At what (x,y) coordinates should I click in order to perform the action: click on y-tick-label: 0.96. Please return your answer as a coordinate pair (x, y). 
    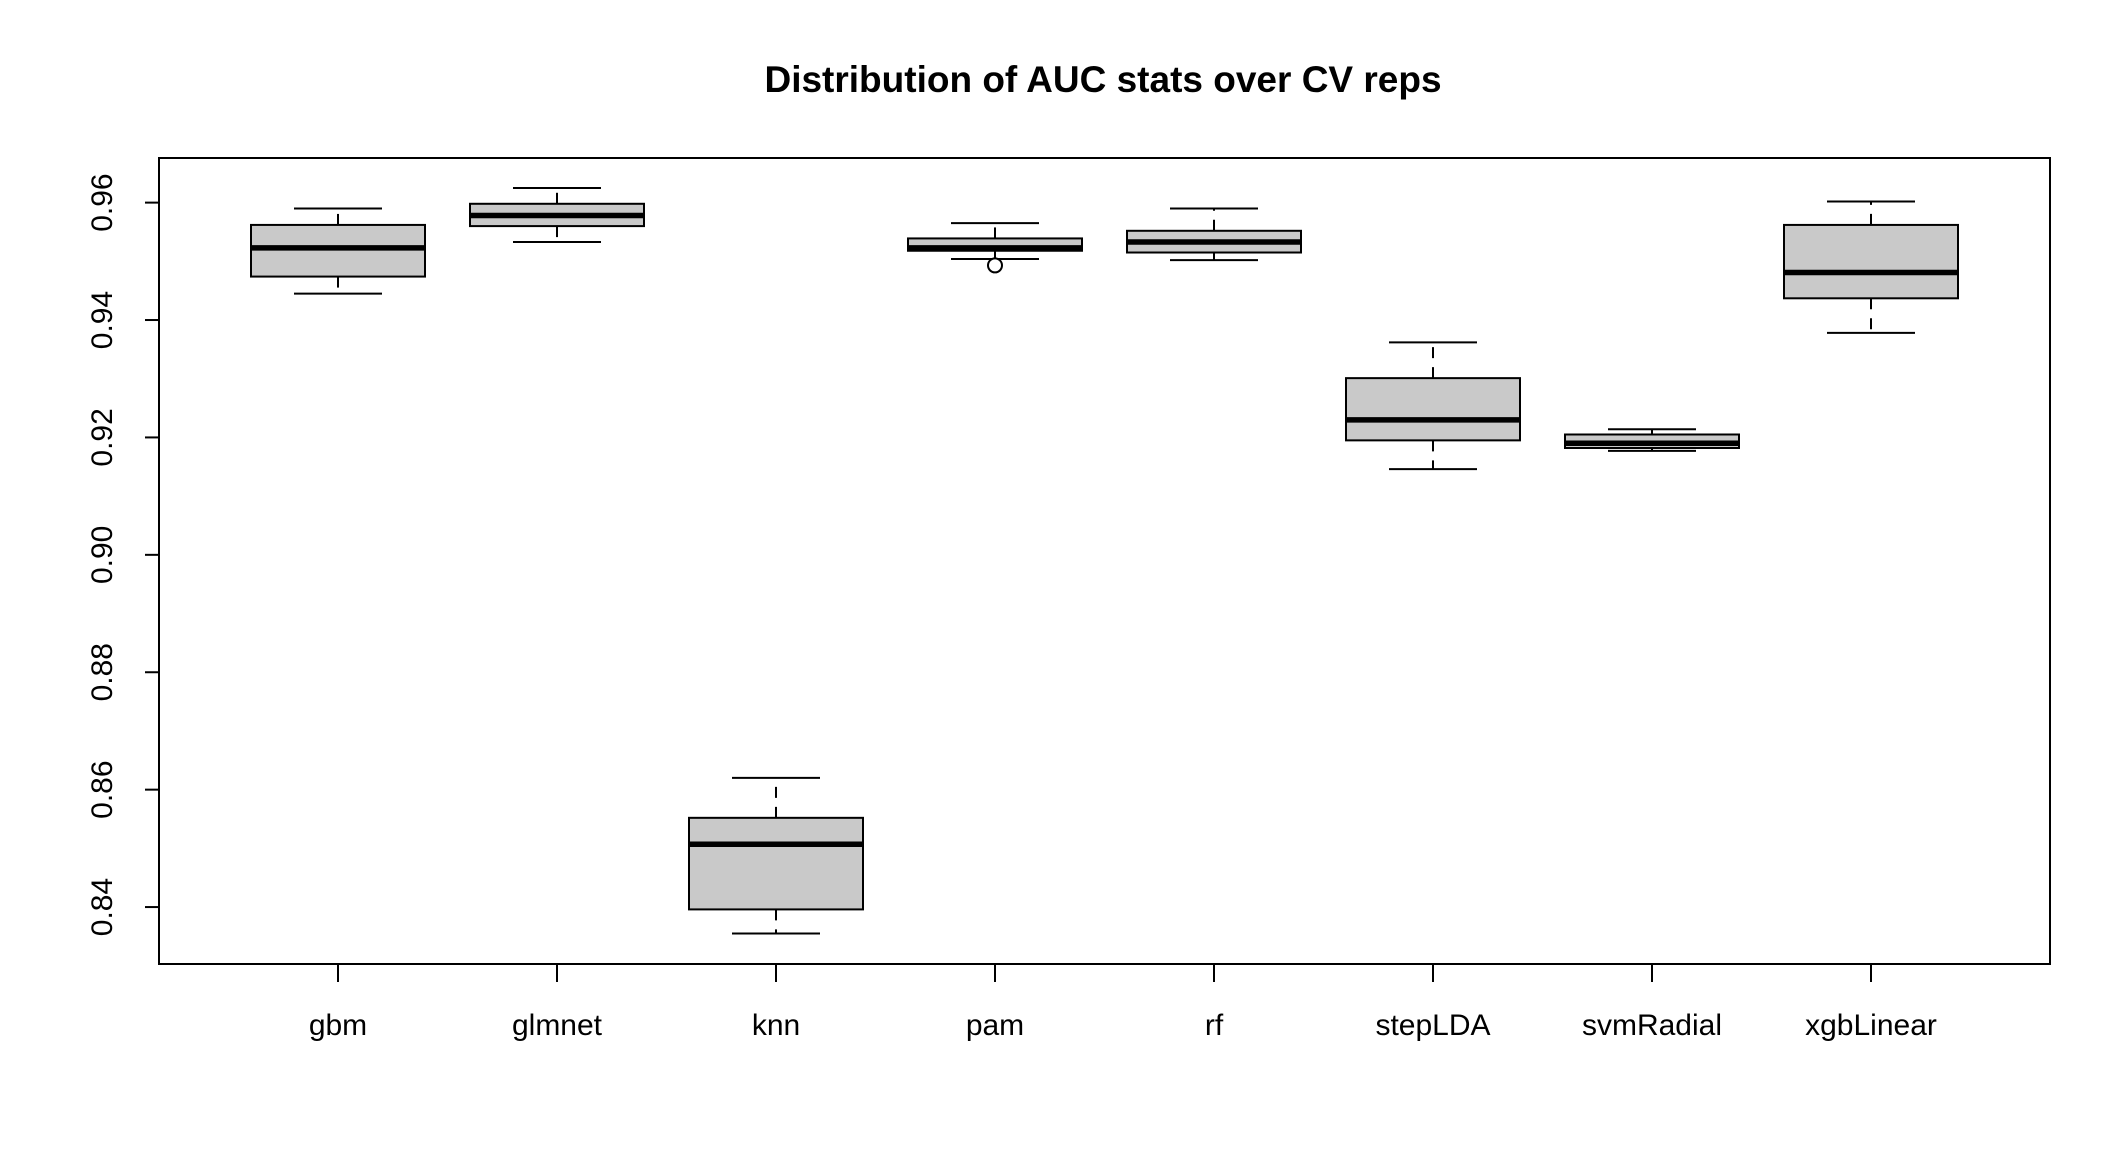
    Looking at the image, I should click on (102, 202).